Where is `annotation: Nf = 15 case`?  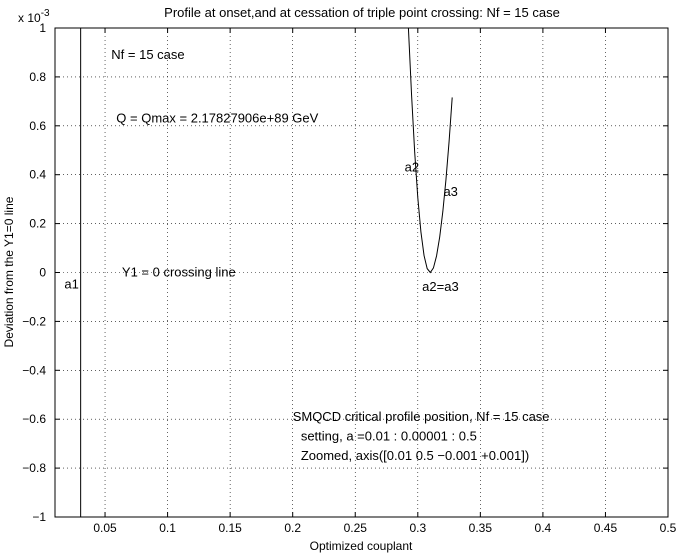
annotation: Nf = 15 case is located at coordinates (147, 54).